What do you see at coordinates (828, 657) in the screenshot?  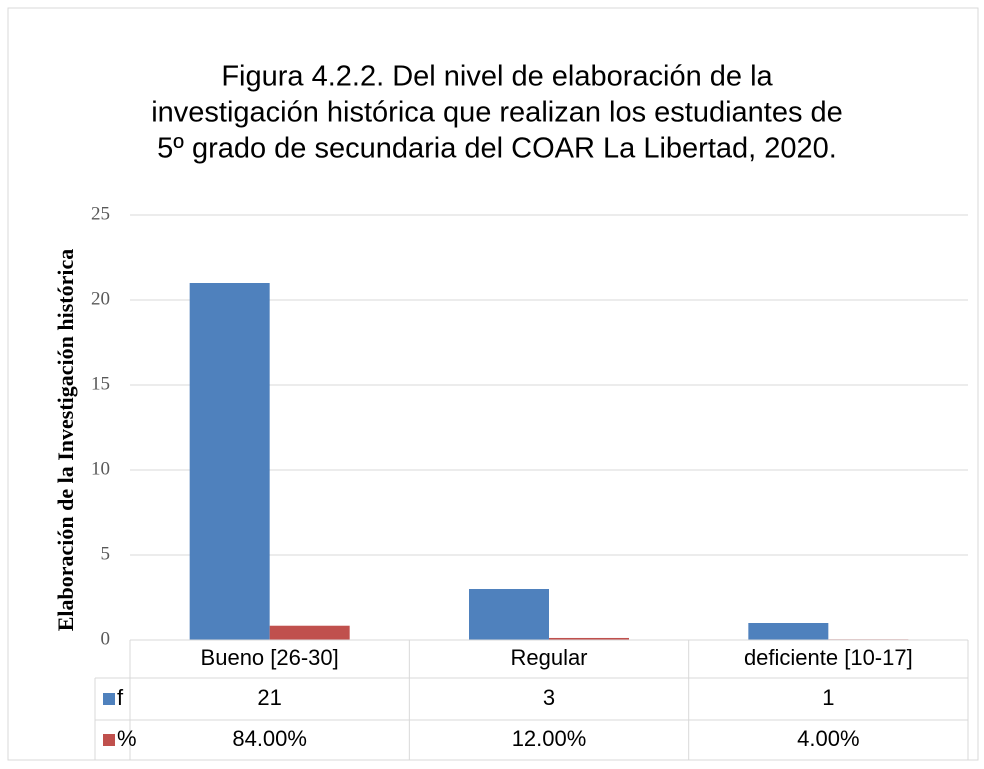 I see `x-tick-label: deficiente [10-17]` at bounding box center [828, 657].